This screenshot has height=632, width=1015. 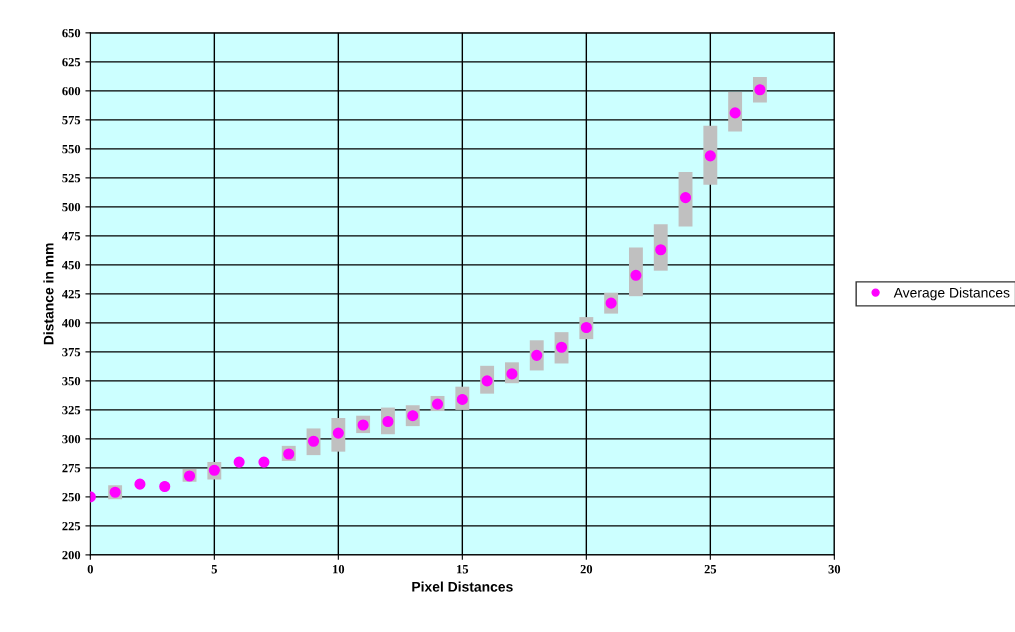 What do you see at coordinates (71, 178) in the screenshot?
I see `y-tick-label: 525` at bounding box center [71, 178].